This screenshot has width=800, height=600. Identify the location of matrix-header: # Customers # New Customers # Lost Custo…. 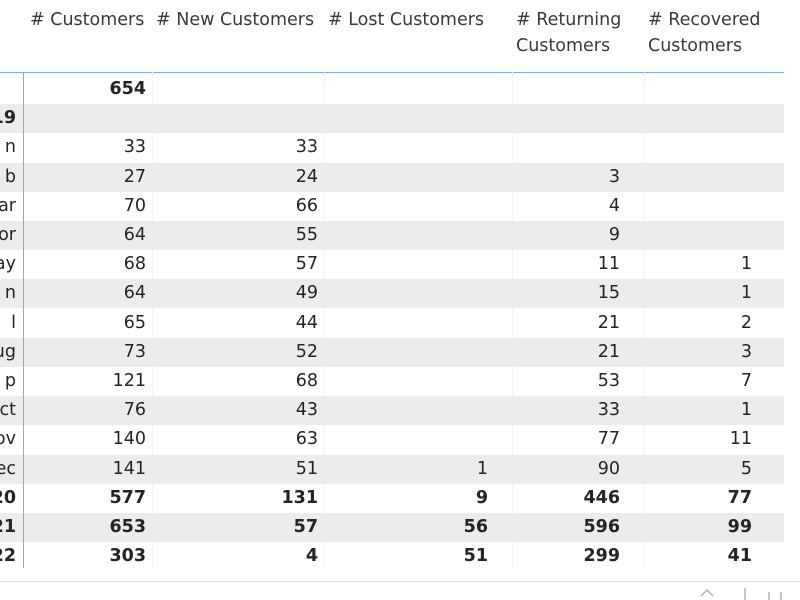
(392, 36).